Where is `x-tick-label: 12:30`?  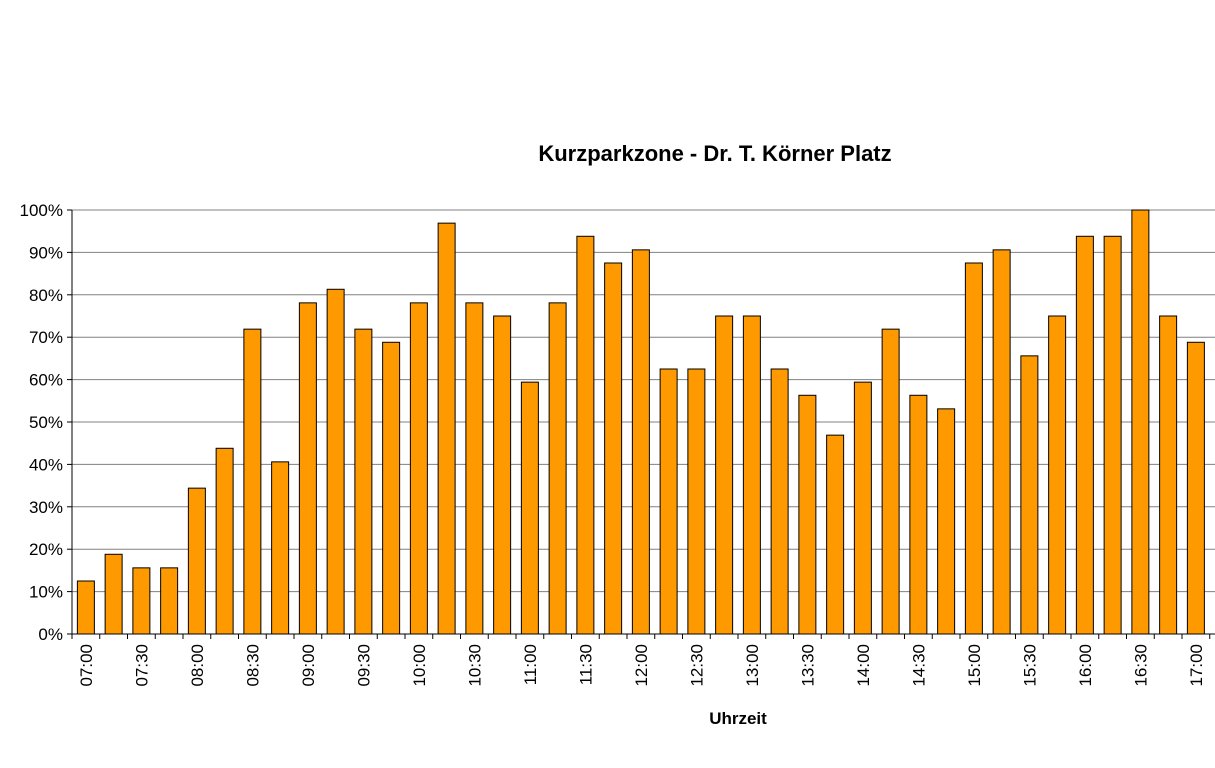
x-tick-label: 12:30 is located at coordinates (696, 665).